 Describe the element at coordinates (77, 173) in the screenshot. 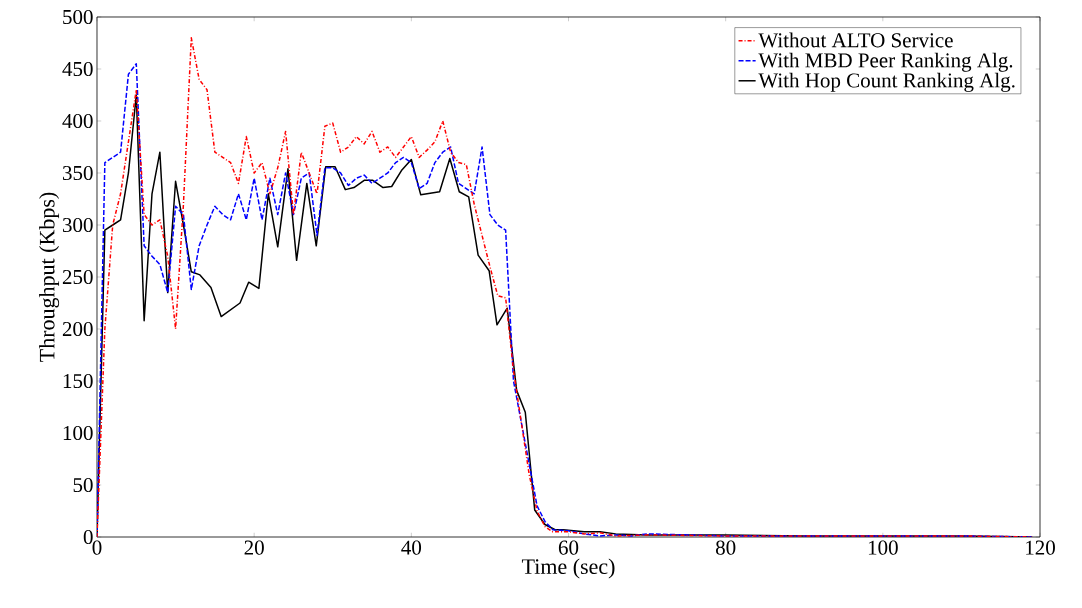

I see `y-tick-label: 350` at that location.